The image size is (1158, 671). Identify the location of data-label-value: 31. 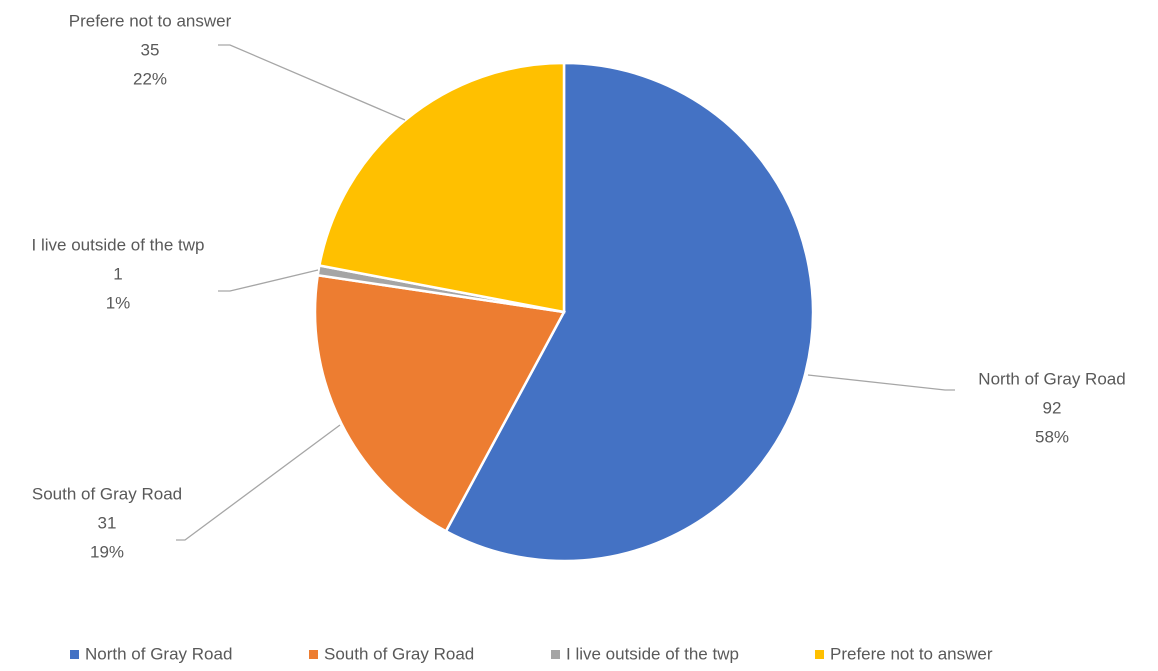
(107, 522).